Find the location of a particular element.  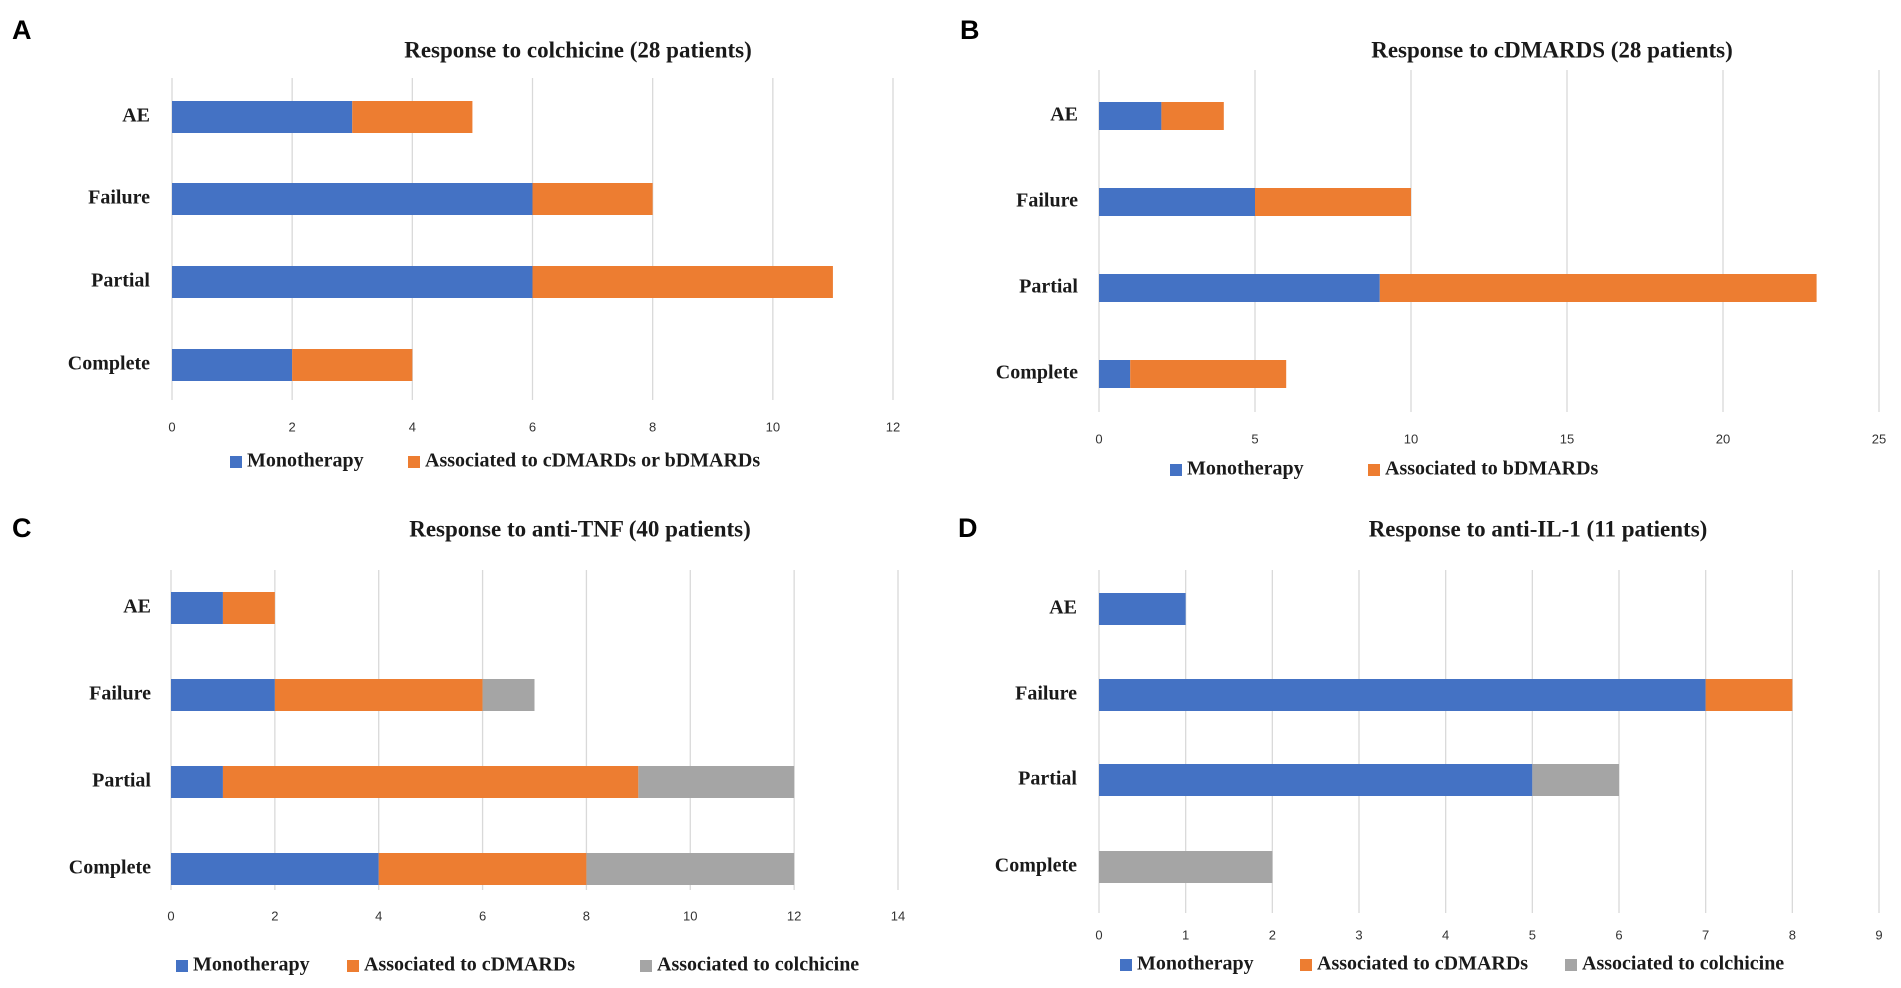

legend-label: Associated to bDMARDs is located at coordinates (1492, 469).